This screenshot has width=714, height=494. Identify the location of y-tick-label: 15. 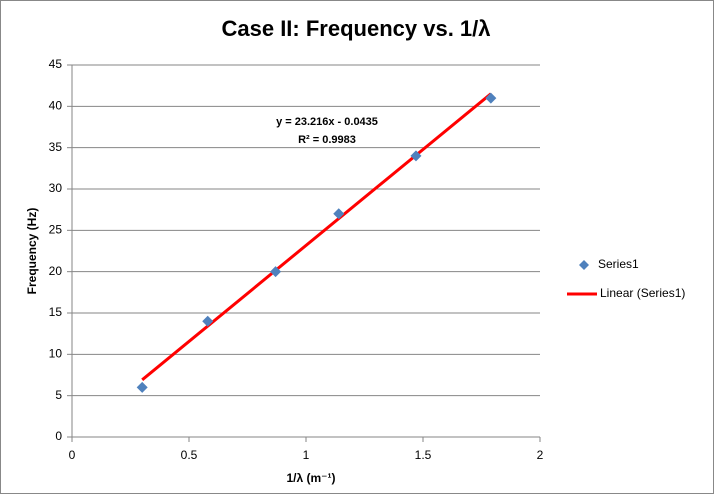
(56, 312).